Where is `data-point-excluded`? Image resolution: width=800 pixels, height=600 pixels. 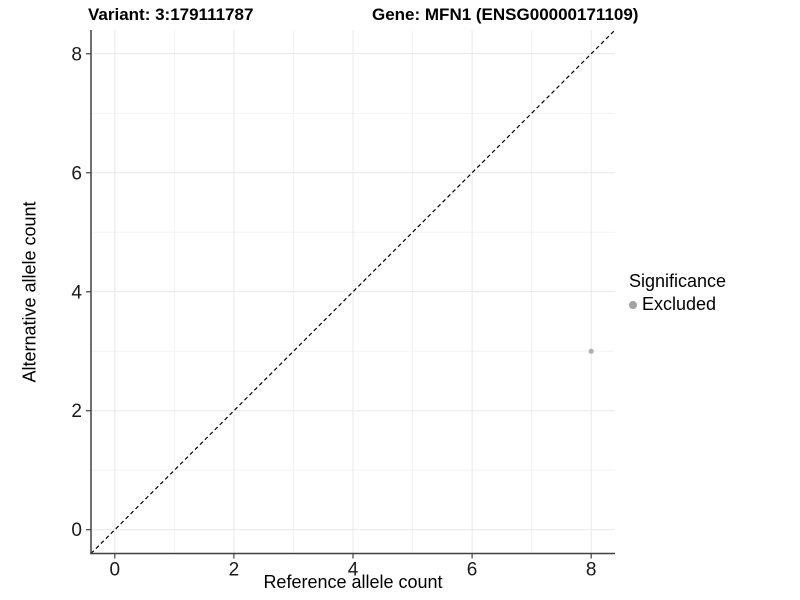
data-point-excluded is located at coordinates (591, 351).